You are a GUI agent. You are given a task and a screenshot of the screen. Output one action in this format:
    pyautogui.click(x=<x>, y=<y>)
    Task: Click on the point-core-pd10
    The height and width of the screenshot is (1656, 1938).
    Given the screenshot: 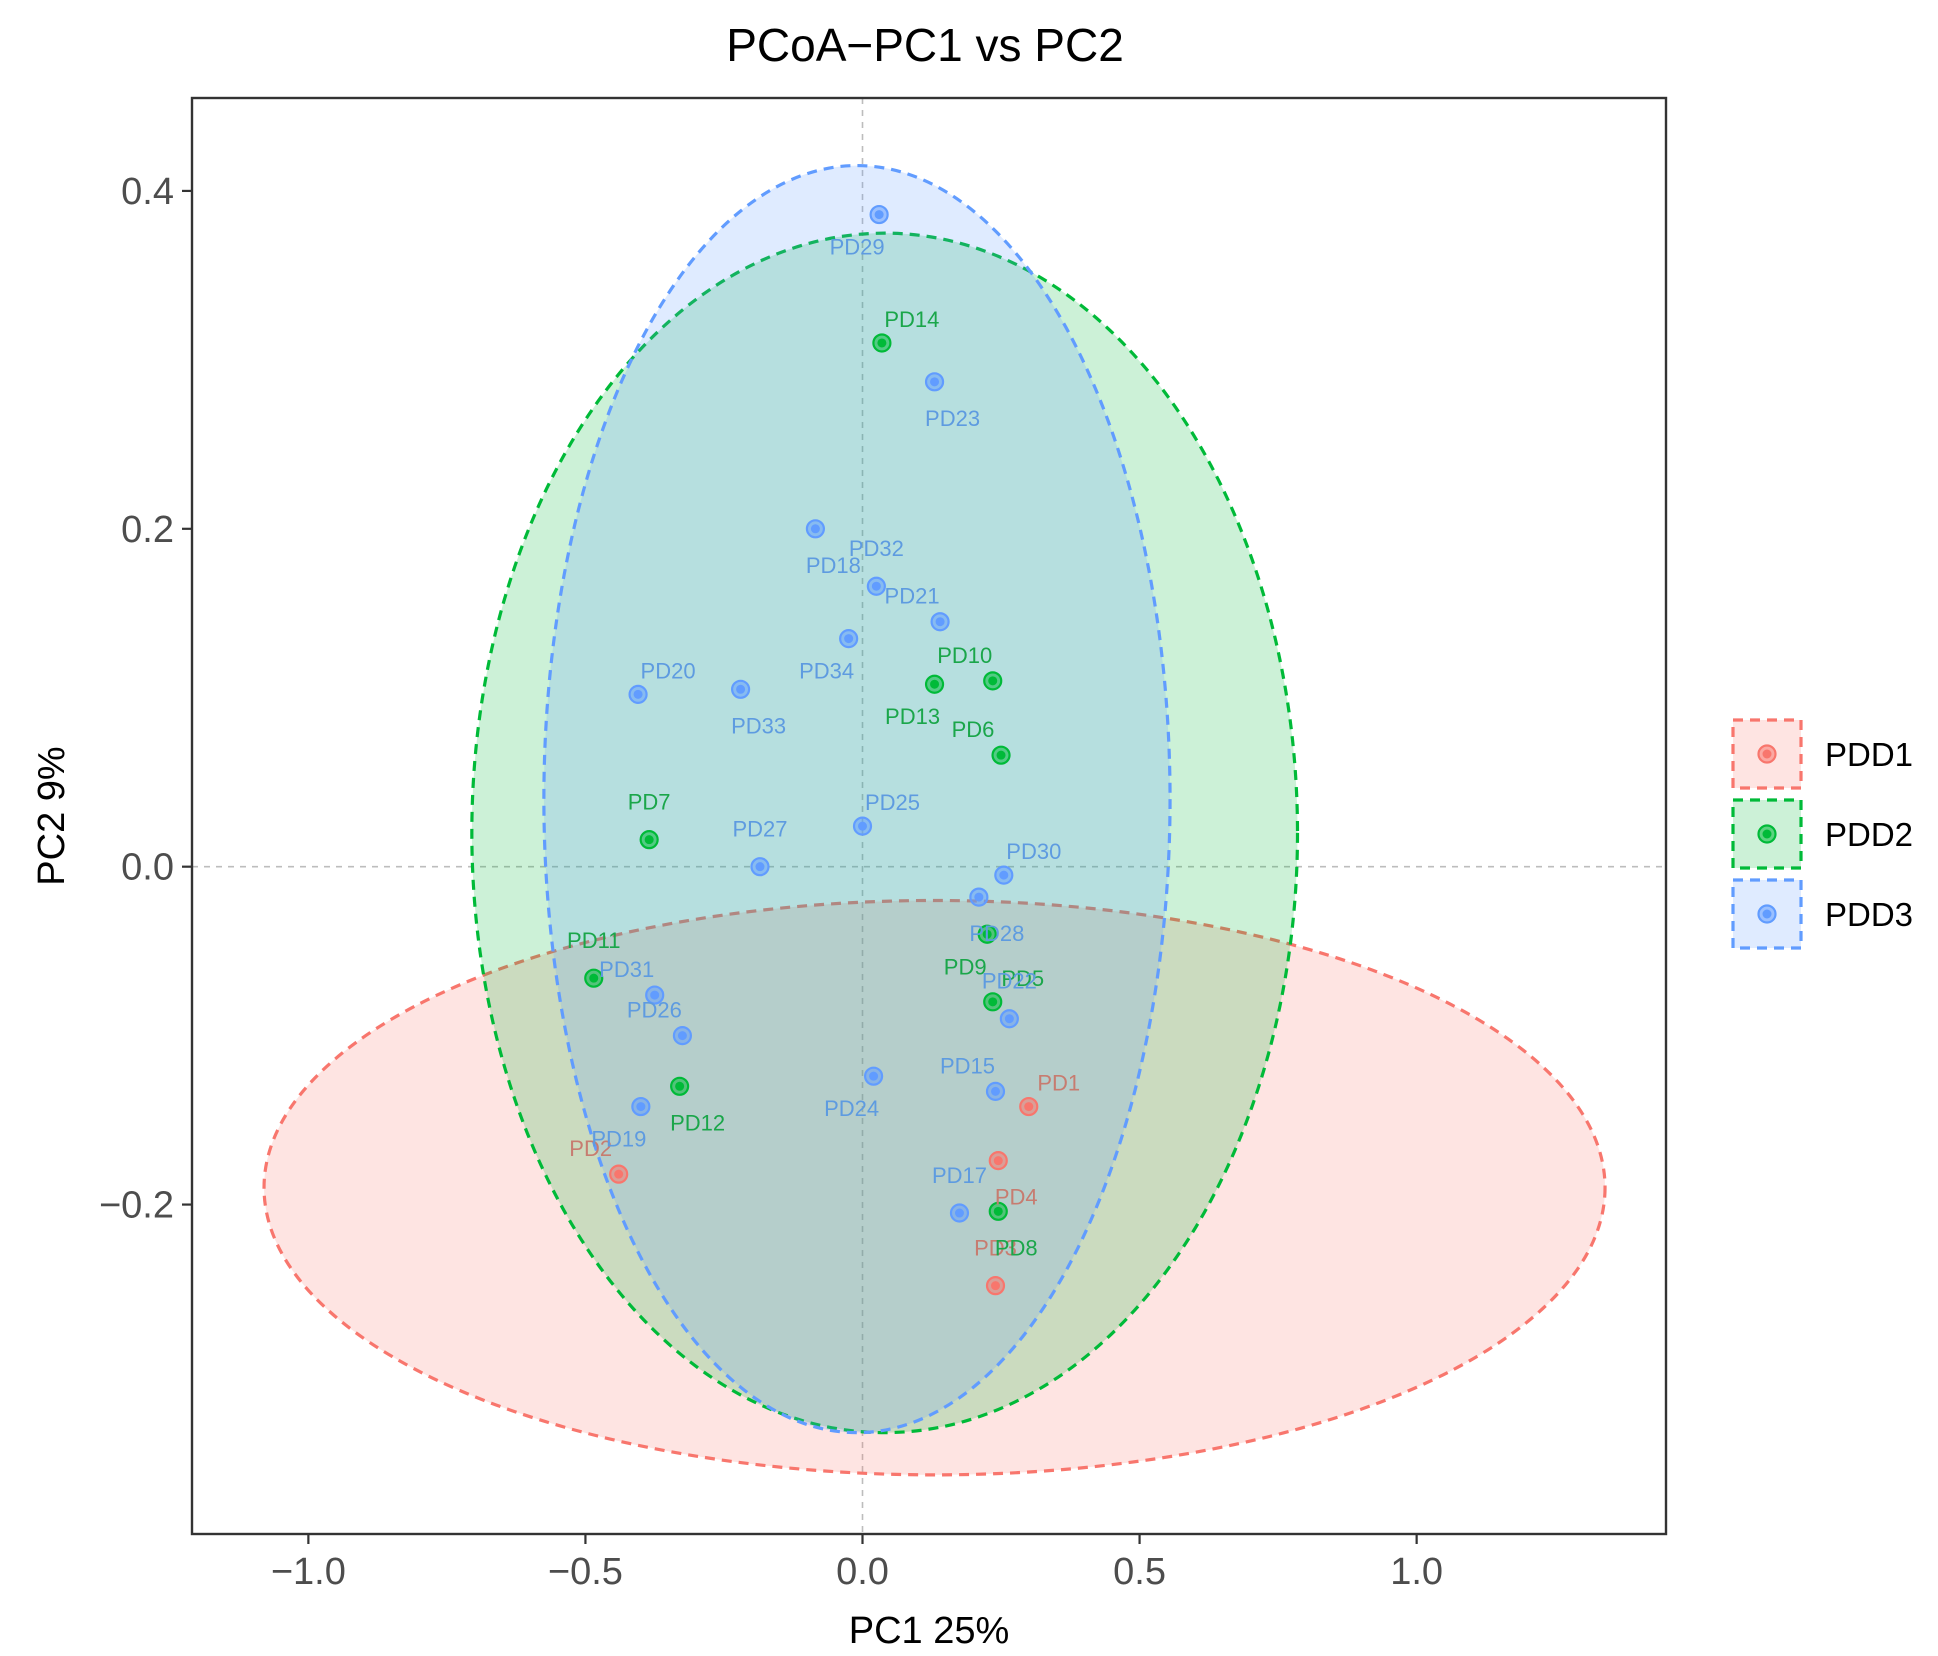 What is the action you would take?
    pyautogui.click(x=993, y=681)
    